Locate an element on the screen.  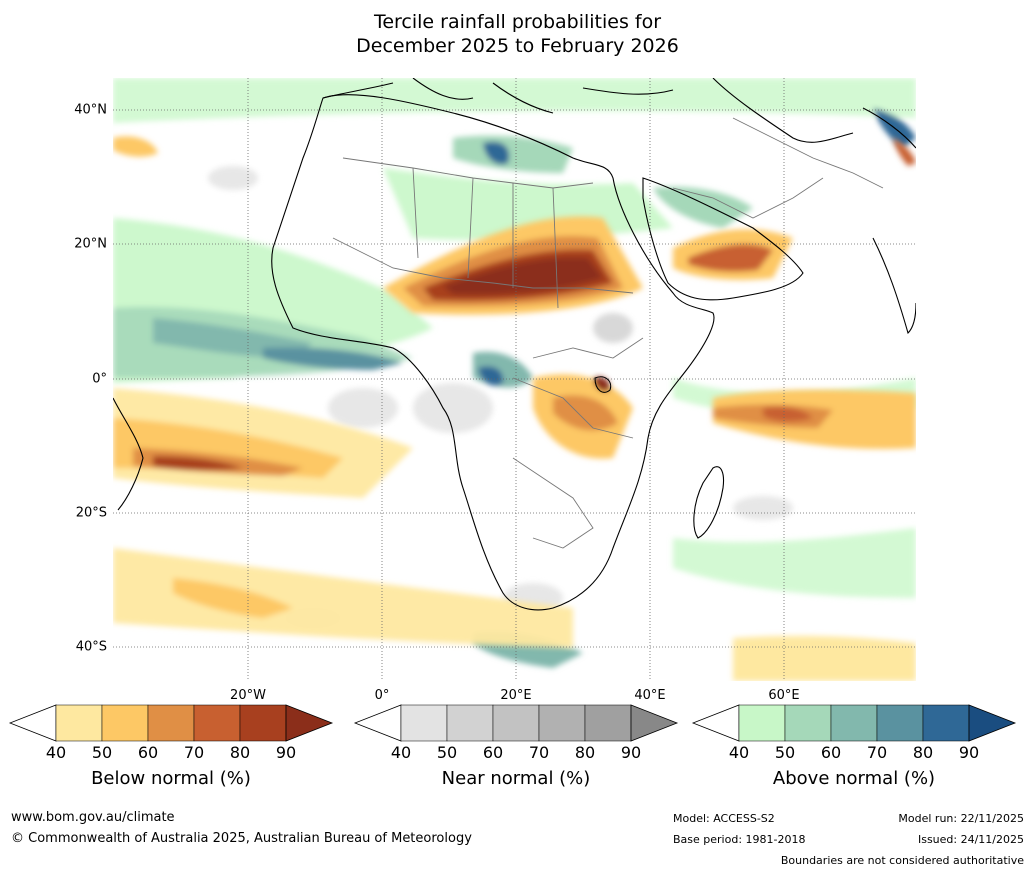
colorbar-near-normal-svg is located at coordinates (516, 723).